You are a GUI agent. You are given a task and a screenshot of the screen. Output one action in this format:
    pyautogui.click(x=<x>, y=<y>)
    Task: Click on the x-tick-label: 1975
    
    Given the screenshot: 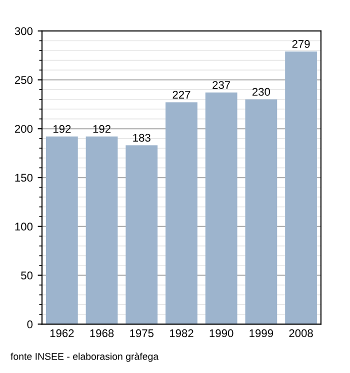 What is the action you would take?
    pyautogui.click(x=142, y=333)
    